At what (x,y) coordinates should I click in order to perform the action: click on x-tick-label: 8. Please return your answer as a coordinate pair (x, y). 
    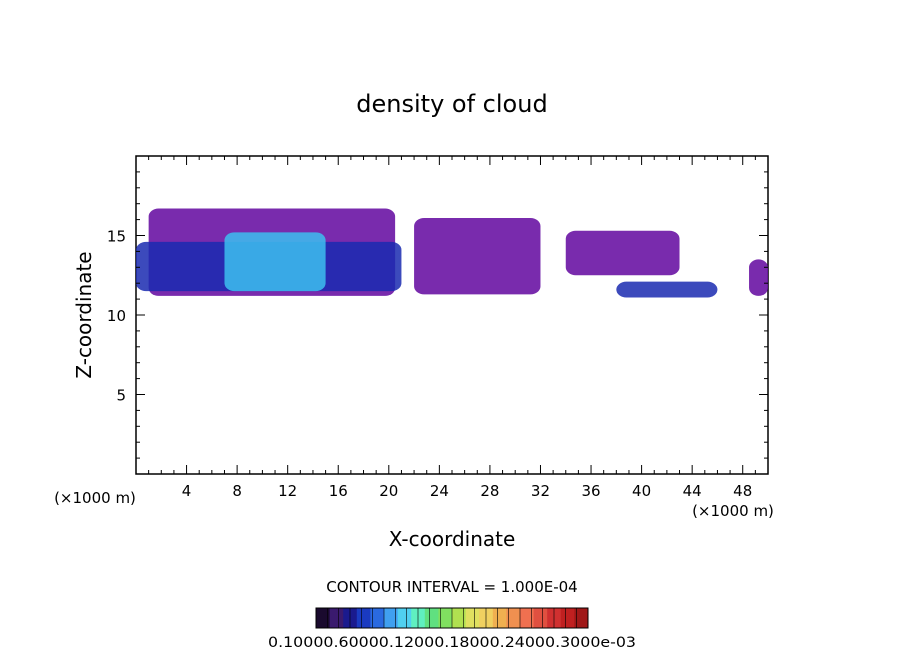
    Looking at the image, I should click on (237, 491).